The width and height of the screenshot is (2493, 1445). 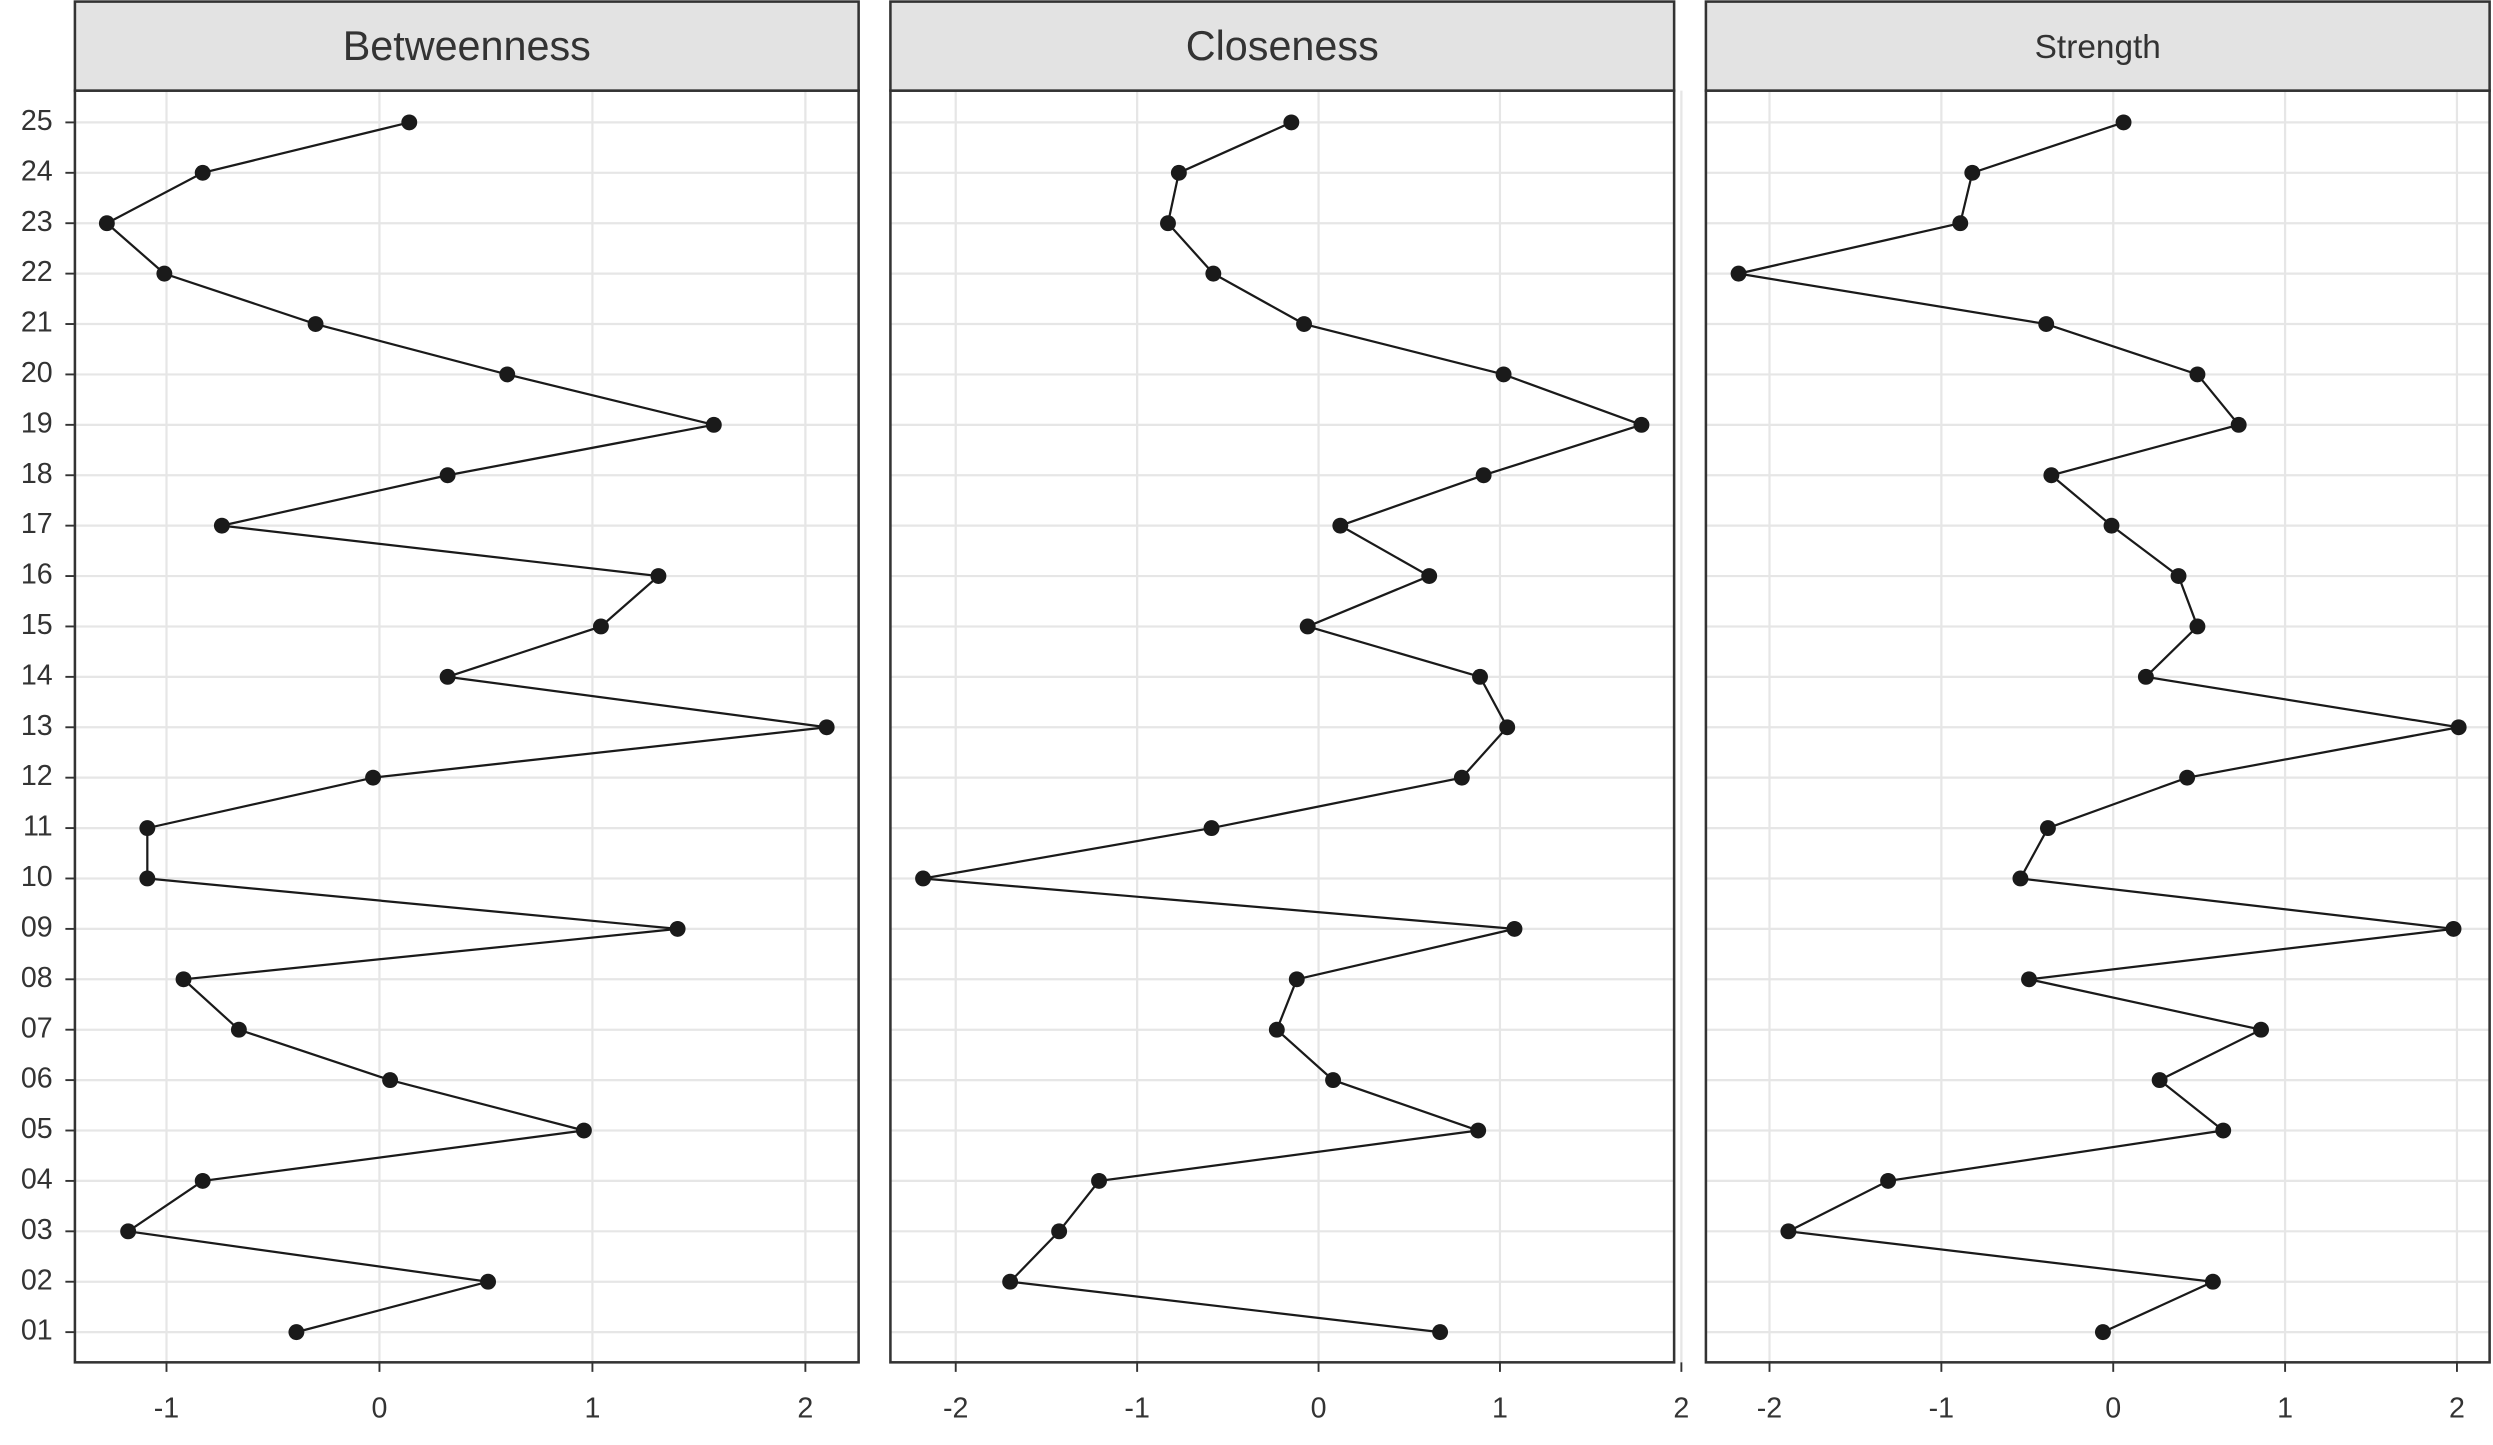 What do you see at coordinates (37, 222) in the screenshot?
I see `y-tick-label: 23` at bounding box center [37, 222].